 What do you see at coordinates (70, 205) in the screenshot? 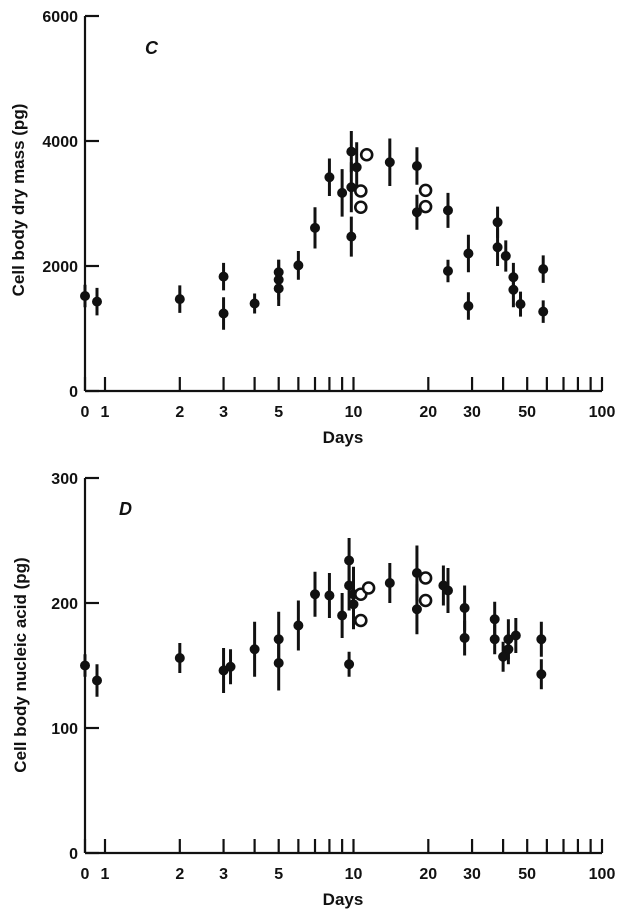
I see `y-ticks: 0 2000 4000 6000` at bounding box center [70, 205].